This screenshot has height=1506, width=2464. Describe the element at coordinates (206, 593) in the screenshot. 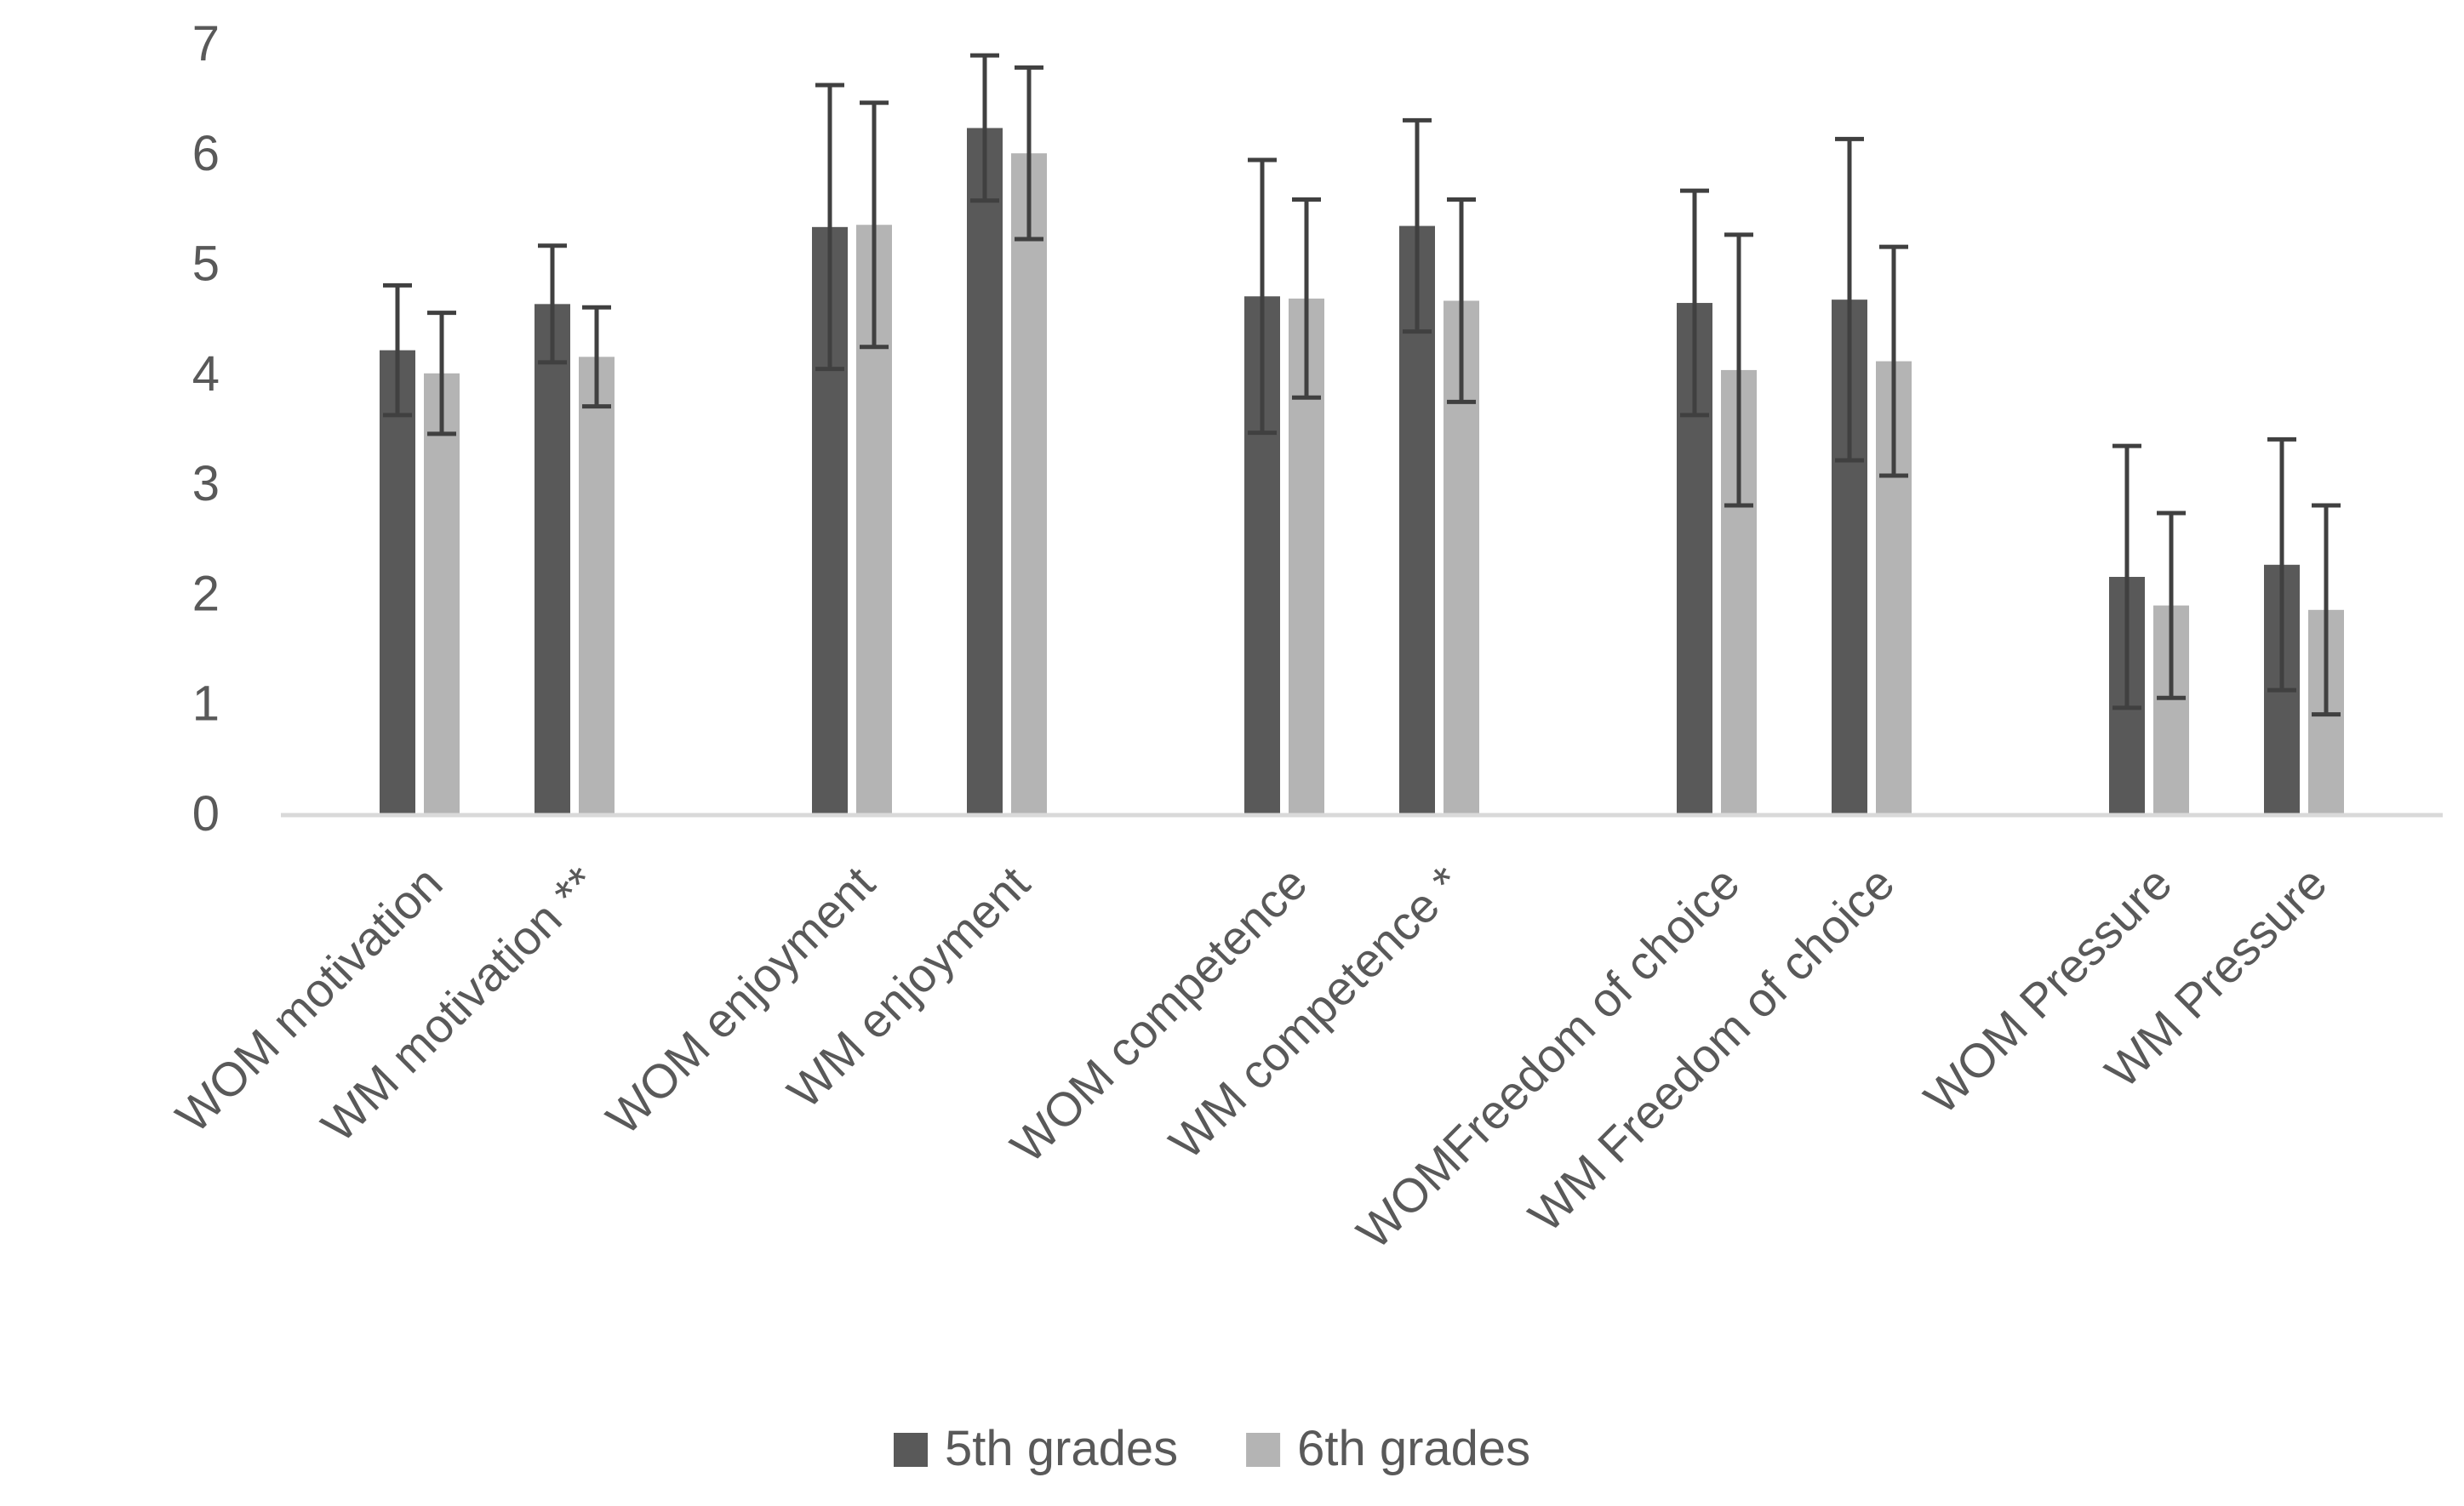

I see `y-tick-label: 2` at that location.